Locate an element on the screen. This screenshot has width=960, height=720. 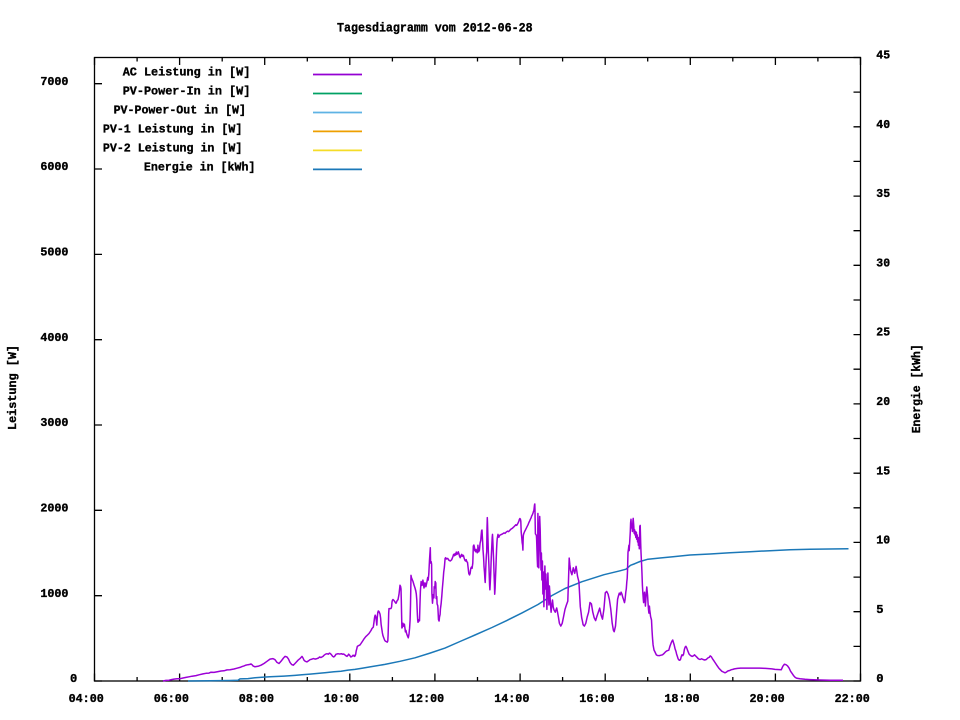
svg-text: 20 is located at coordinates (883, 402).